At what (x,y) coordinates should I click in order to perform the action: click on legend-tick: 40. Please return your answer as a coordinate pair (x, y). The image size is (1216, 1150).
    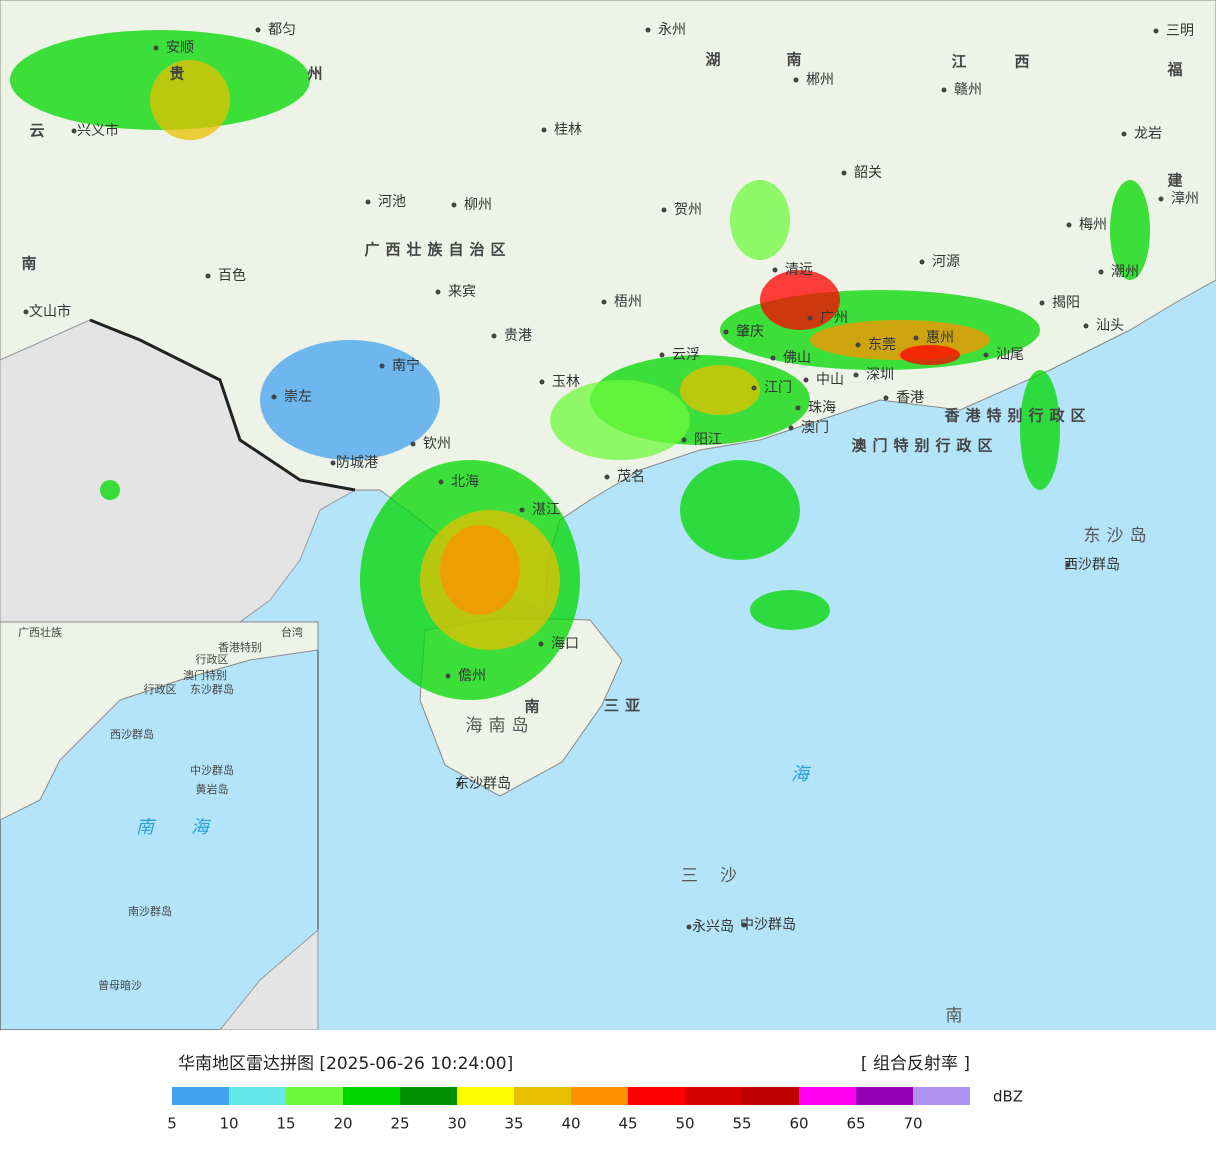
    Looking at the image, I should click on (570, 1124).